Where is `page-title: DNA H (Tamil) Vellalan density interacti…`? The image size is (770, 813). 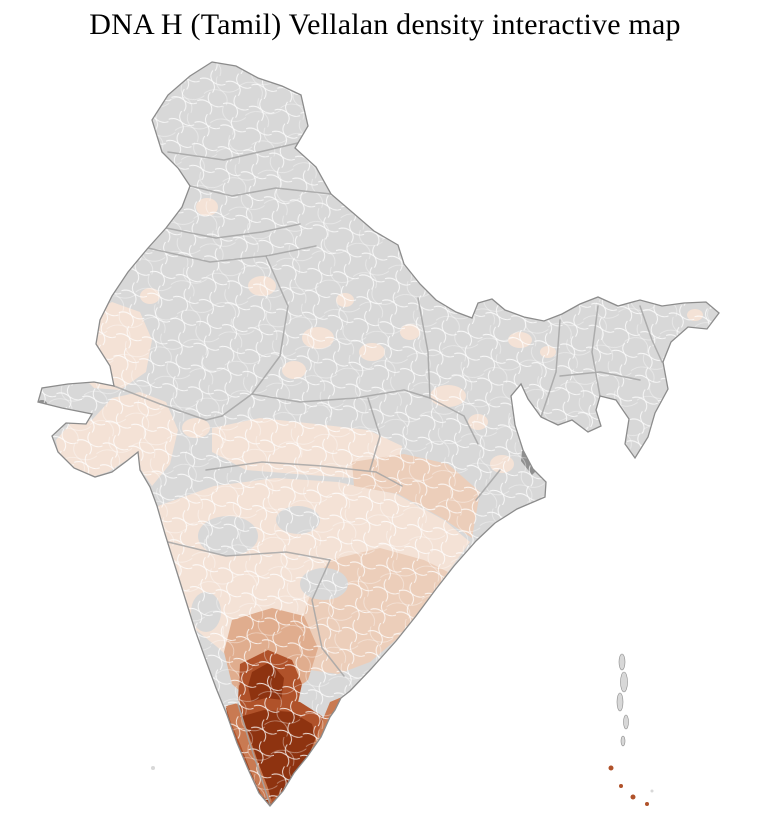
page-title: DNA H (Tamil) Vellalan density interacti… is located at coordinates (385, 24).